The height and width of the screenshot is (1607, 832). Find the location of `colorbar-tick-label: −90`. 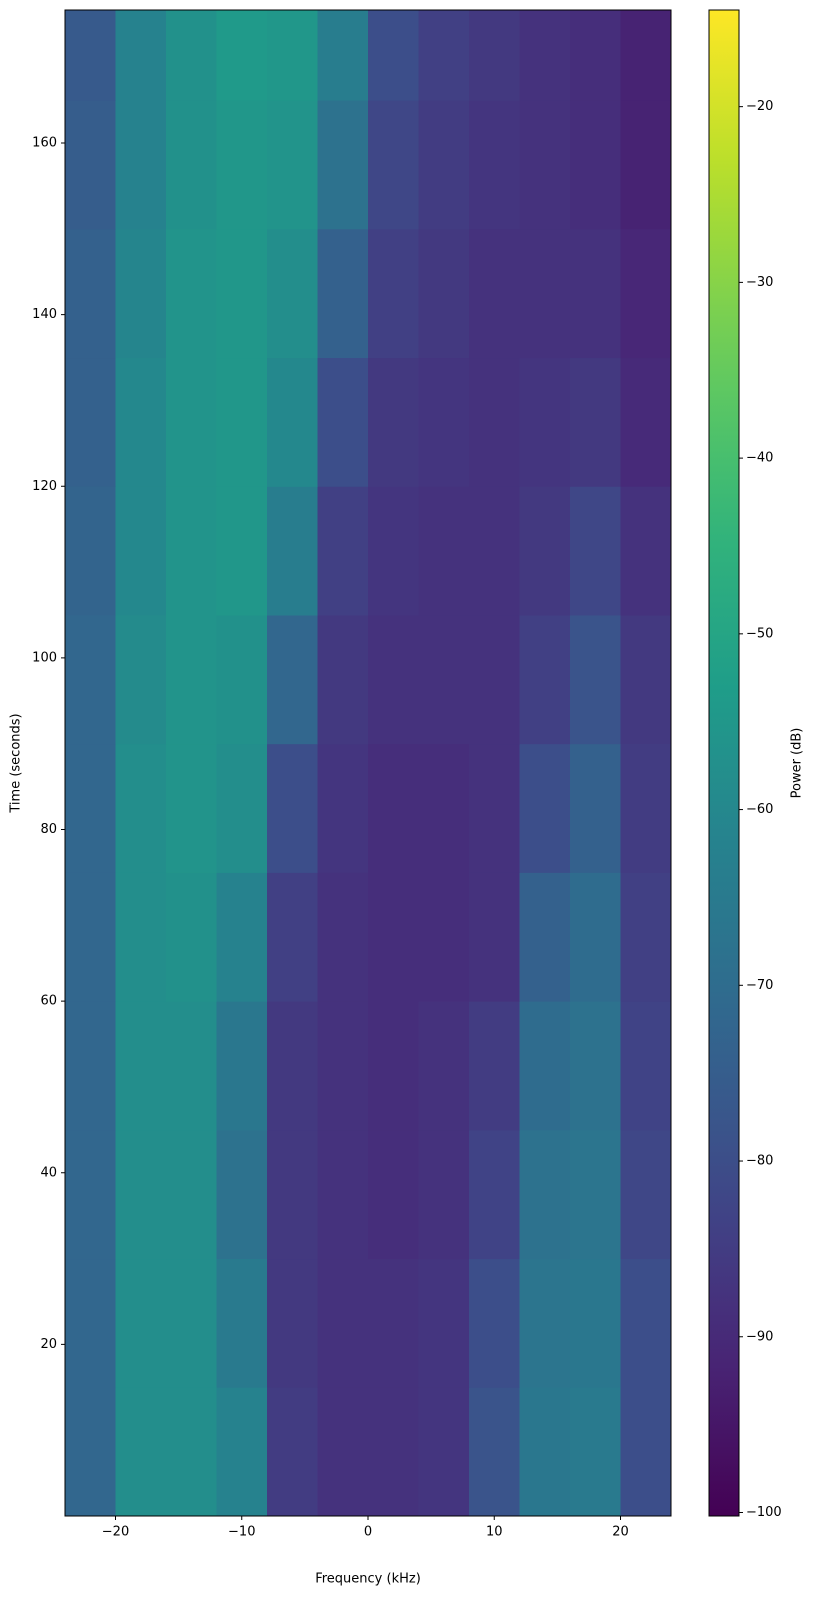

colorbar-tick-label: −90 is located at coordinates (759, 1336).